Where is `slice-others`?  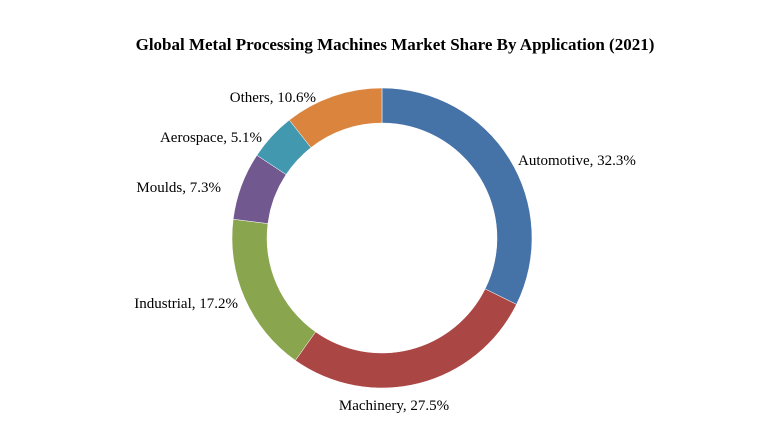
slice-others is located at coordinates (335, 117).